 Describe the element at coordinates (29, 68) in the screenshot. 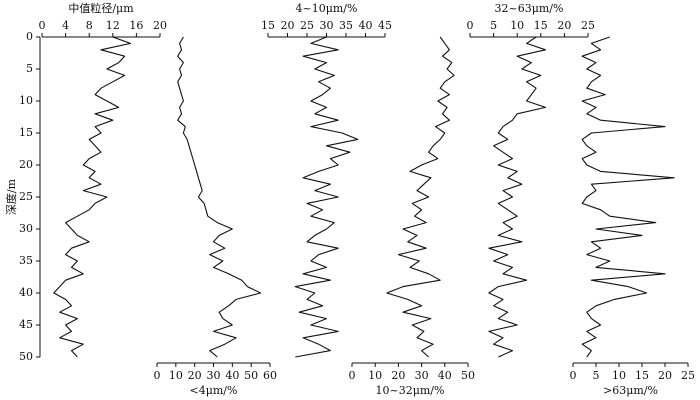

I see `y-tick-label: 5` at that location.